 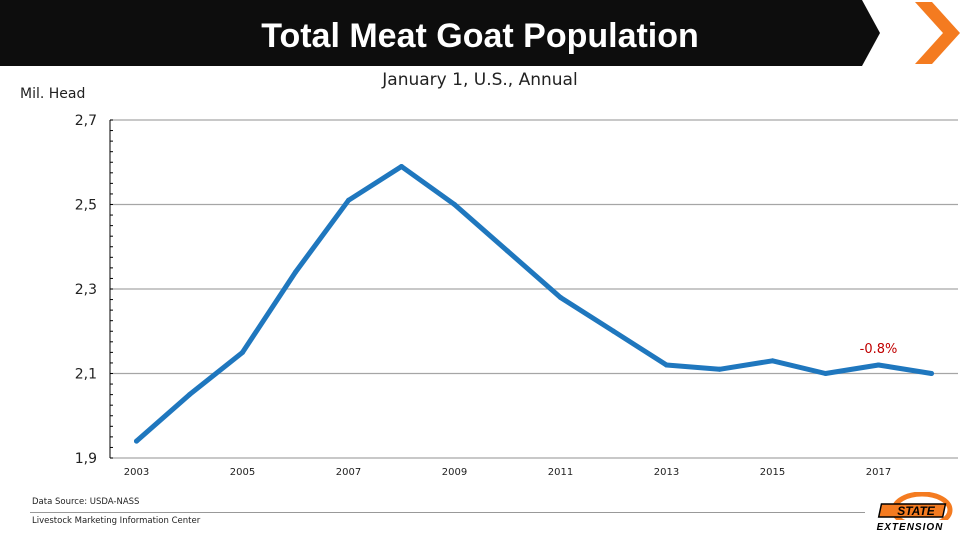 What do you see at coordinates (879, 349) in the screenshot?
I see `change-annotation: -0.8%` at bounding box center [879, 349].